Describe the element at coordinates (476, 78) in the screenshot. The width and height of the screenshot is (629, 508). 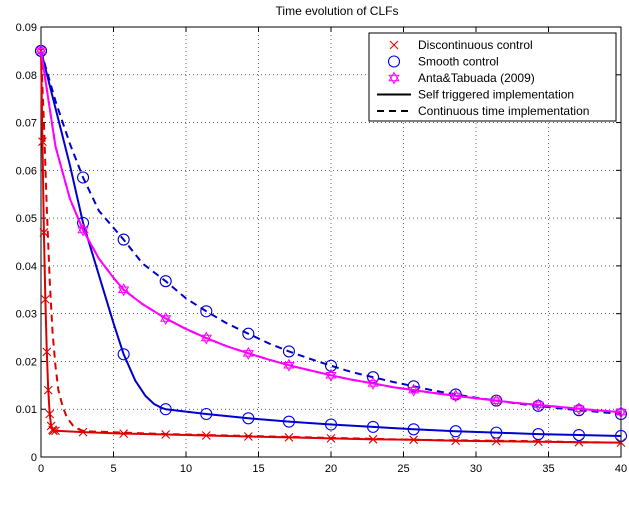
I see `legend-entry-label: Anta&Tabuada (2009)` at that location.